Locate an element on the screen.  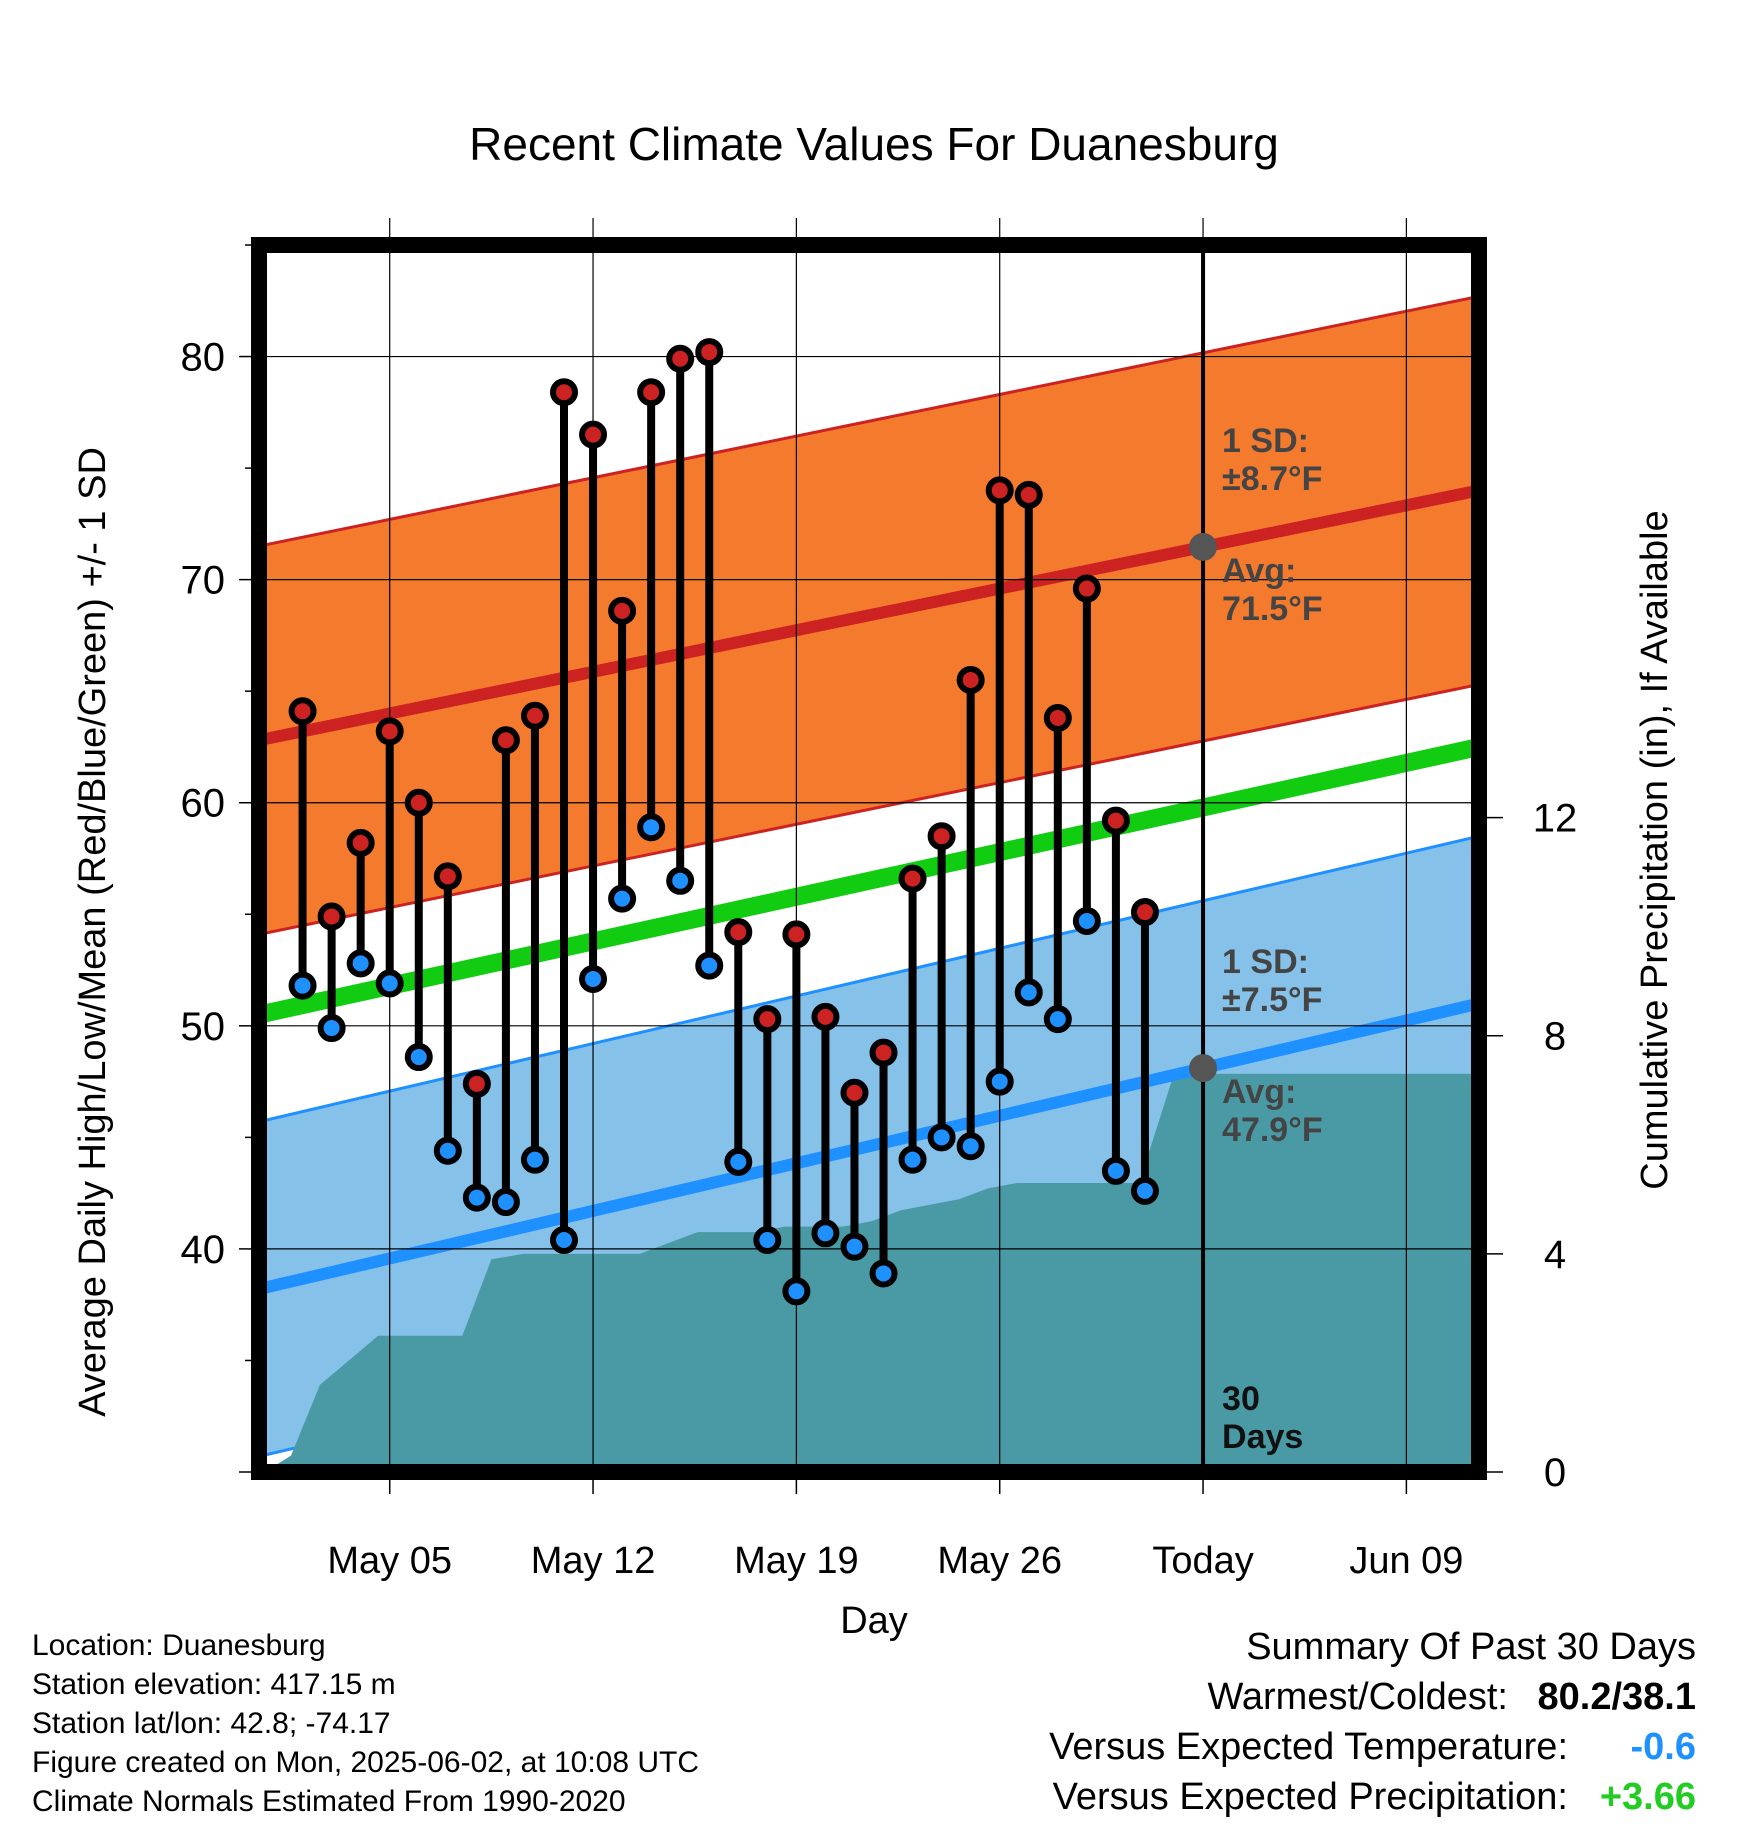
summary-temp-label: Versus Expected Temperature: is located at coordinates (1308, 1747).